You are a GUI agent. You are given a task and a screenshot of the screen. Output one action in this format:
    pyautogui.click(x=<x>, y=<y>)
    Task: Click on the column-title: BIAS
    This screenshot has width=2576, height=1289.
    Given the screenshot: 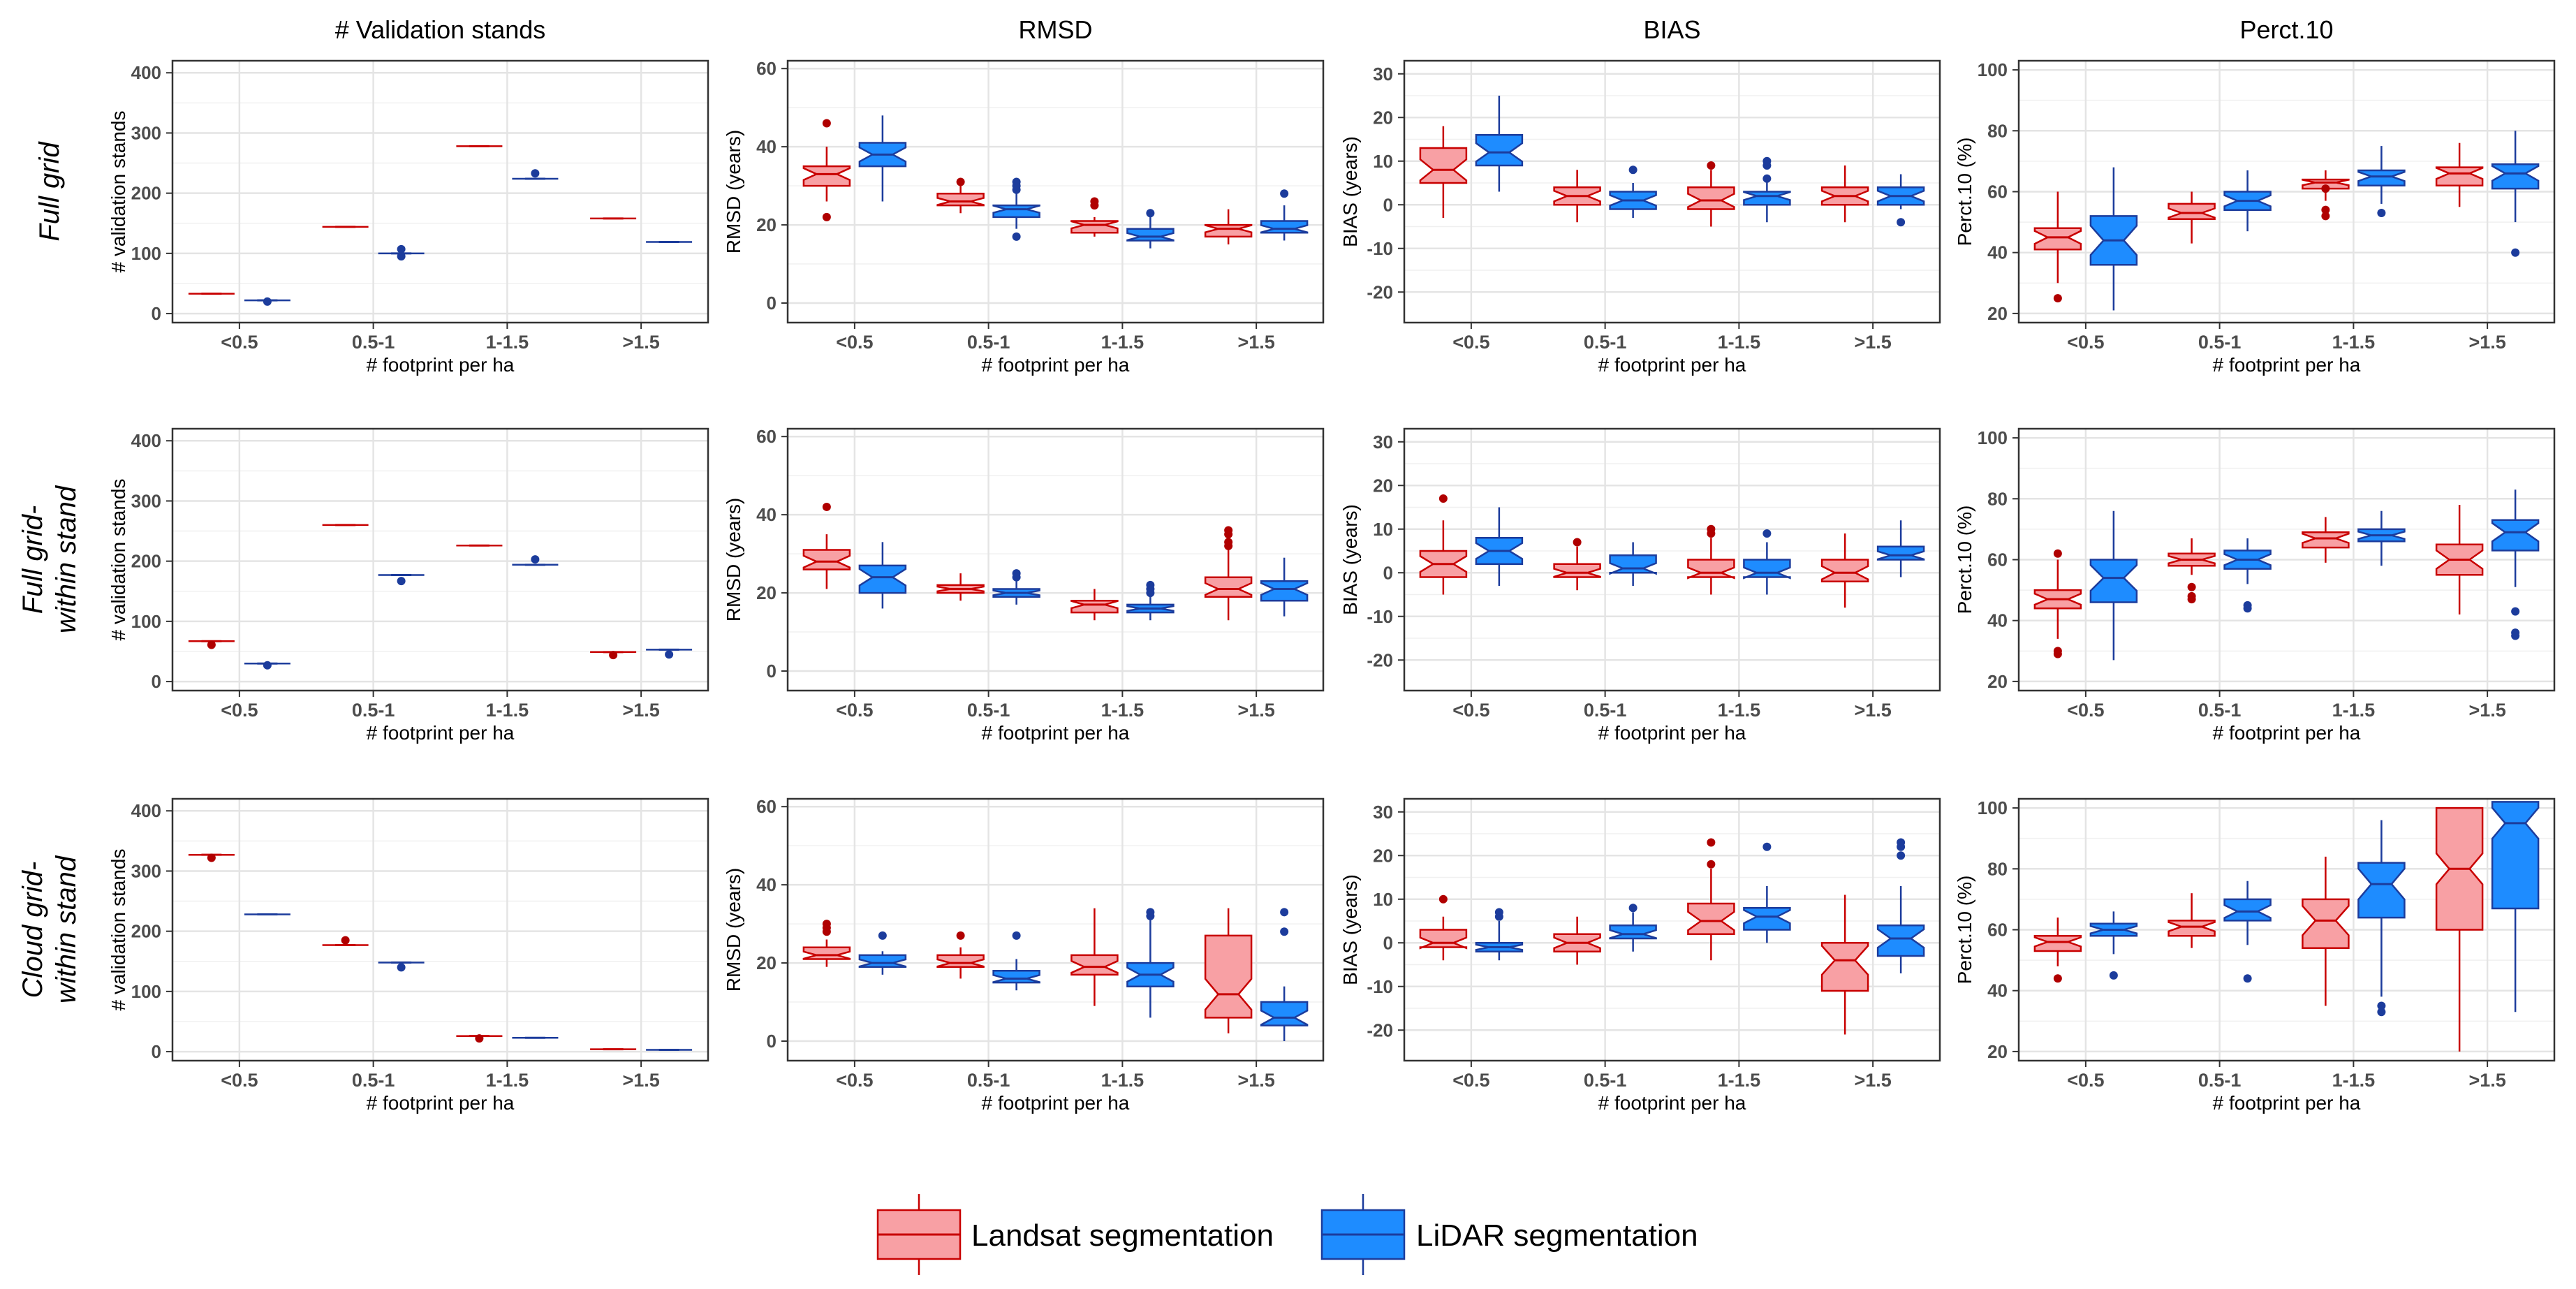 What is the action you would take?
    pyautogui.click(x=1671, y=29)
    